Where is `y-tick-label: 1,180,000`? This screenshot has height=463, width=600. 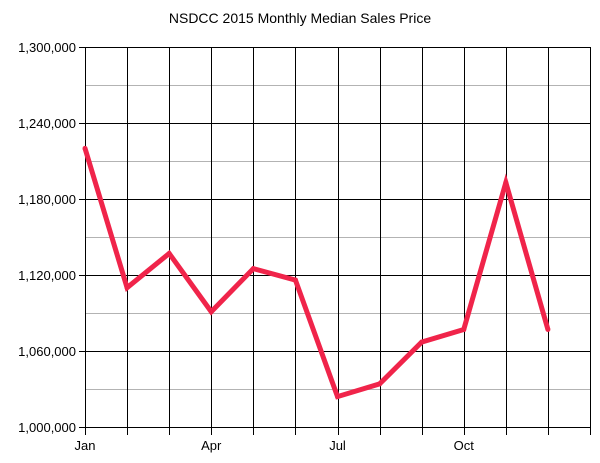 y-tick-label: 1,180,000 is located at coordinates (47, 199).